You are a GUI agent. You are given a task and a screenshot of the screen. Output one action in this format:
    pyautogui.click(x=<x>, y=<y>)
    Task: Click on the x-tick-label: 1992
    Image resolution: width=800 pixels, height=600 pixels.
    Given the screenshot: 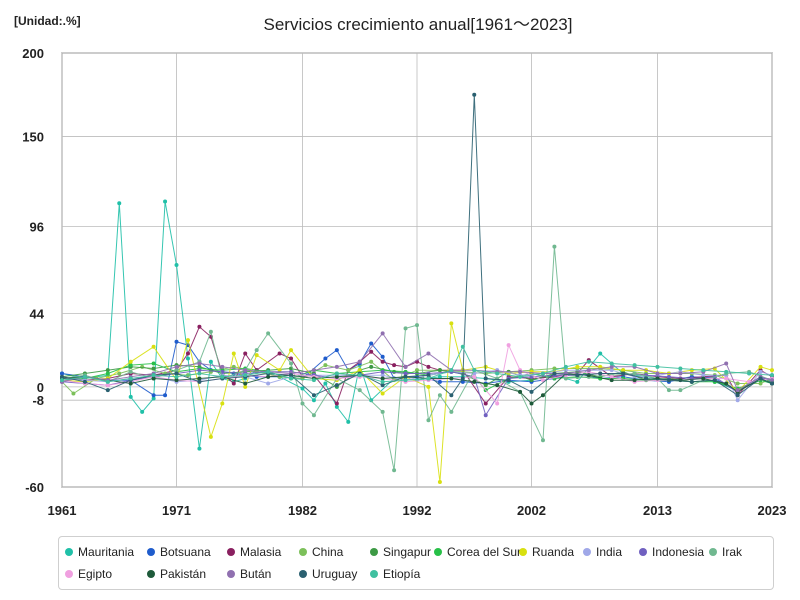 What is the action you would take?
    pyautogui.click(x=417, y=510)
    